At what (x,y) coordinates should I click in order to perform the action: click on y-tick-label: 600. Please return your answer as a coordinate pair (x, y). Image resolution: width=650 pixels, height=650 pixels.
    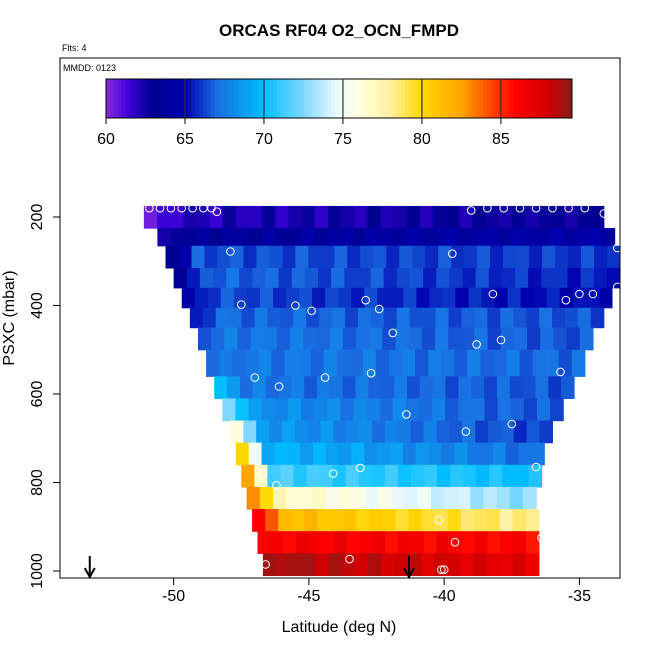
    Looking at the image, I should click on (37, 394).